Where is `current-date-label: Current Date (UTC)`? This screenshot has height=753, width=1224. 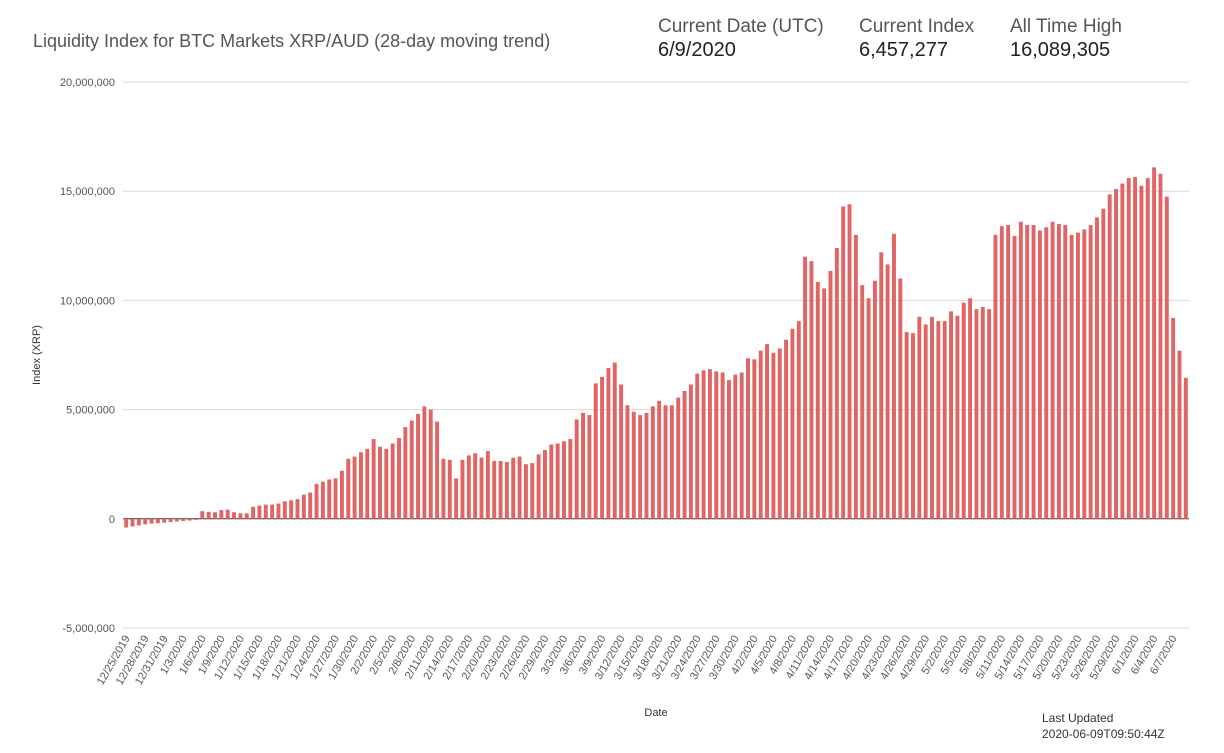
current-date-label: Current Date (UTC) is located at coordinates (741, 26).